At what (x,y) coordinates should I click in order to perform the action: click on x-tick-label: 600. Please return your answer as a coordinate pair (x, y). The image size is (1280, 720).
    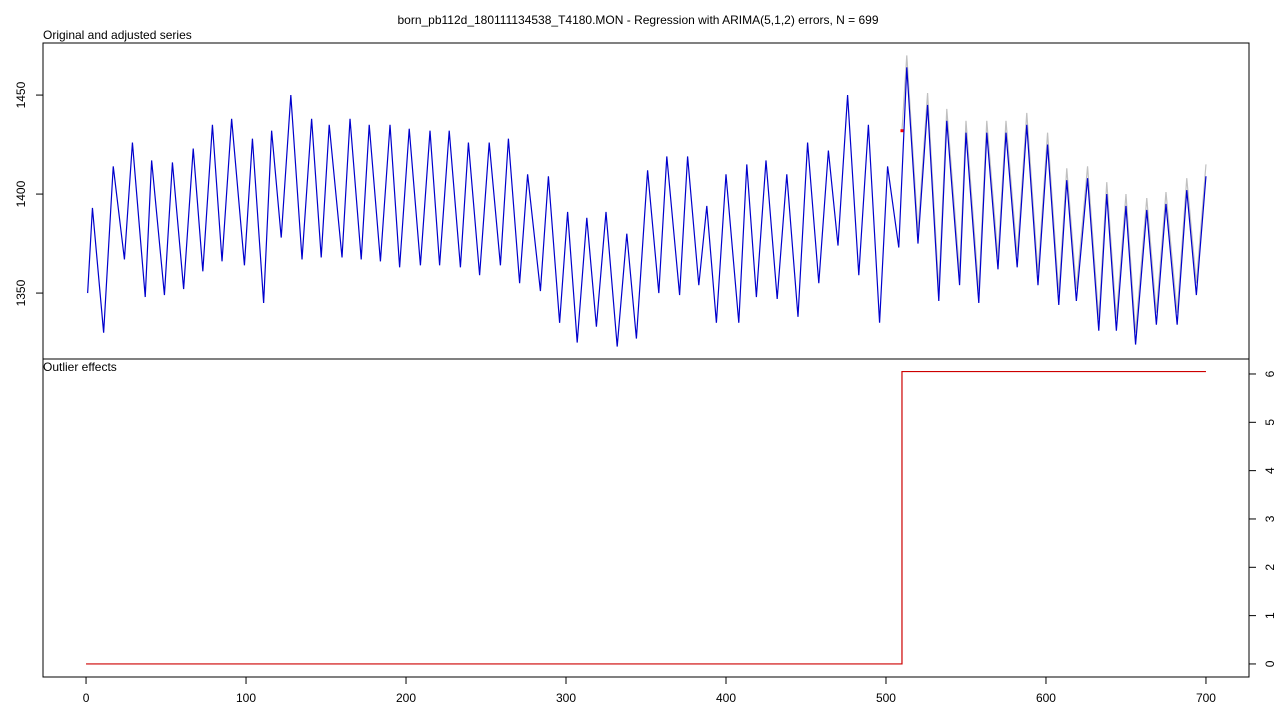
    Looking at the image, I should click on (1046, 698).